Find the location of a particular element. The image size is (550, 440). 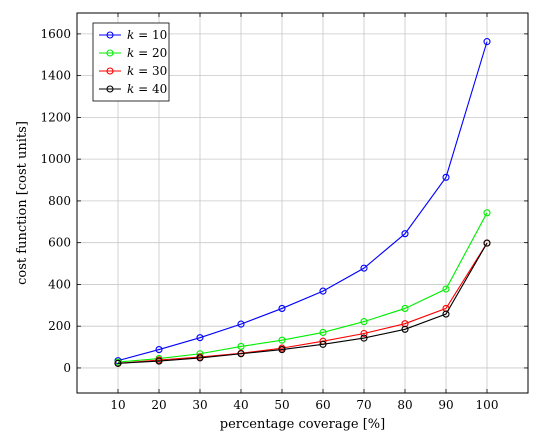

x-tick-label: 50 is located at coordinates (281, 405).